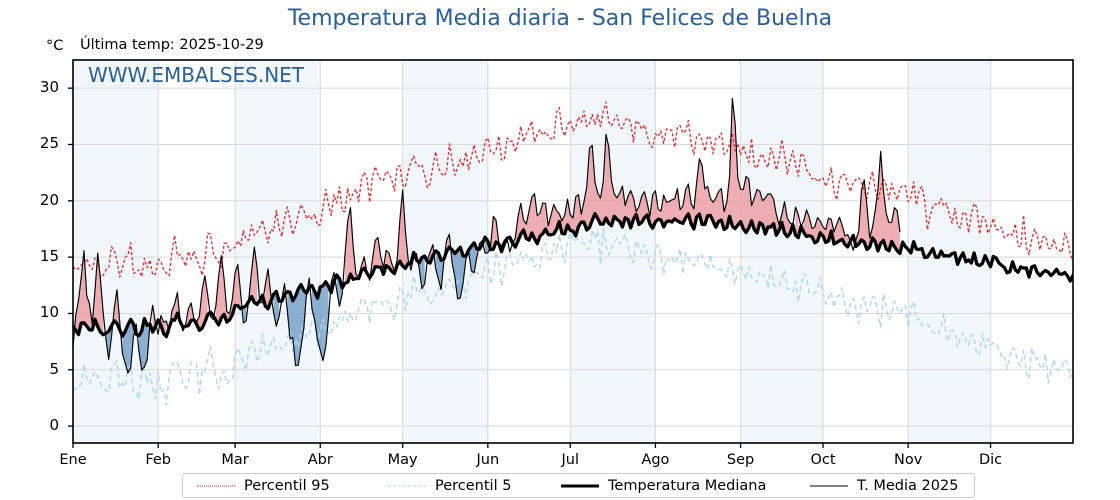 This screenshot has height=500, width=1120. Describe the element at coordinates (740, 460) in the screenshot. I see `x-tick-label: Sep` at that location.